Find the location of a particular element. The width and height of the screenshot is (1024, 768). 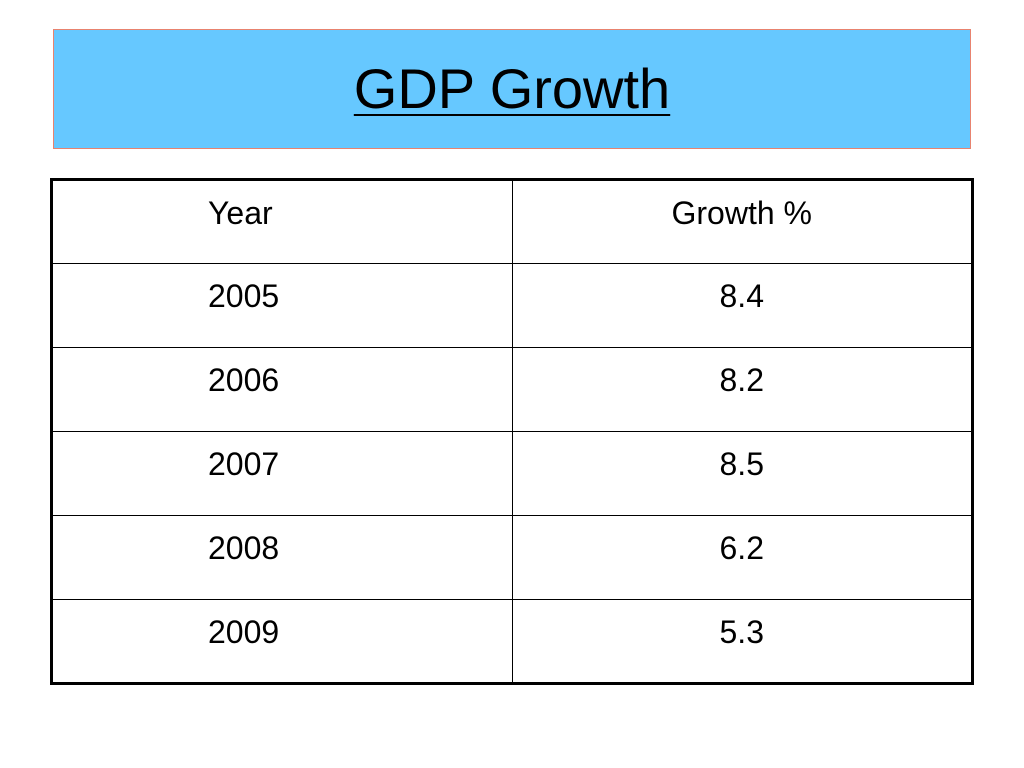

table-row: 2009 5.3 is located at coordinates (512, 641).